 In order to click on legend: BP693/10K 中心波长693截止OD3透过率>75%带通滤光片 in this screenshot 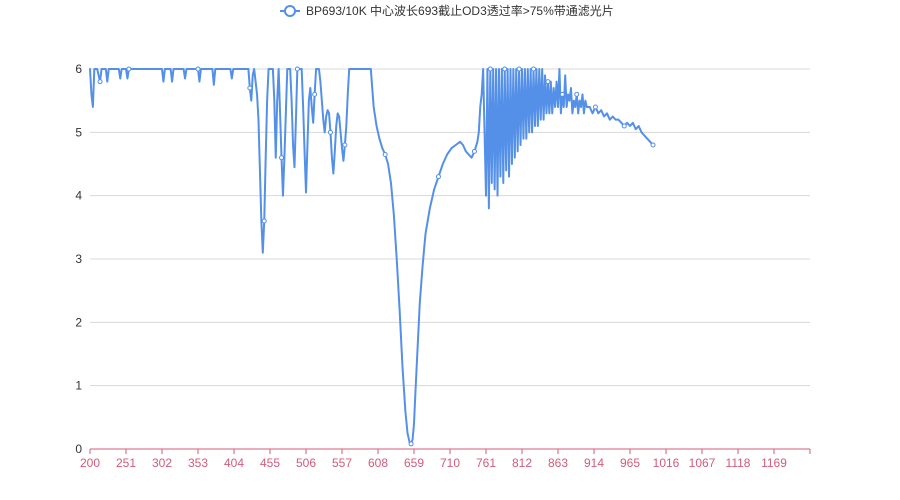, I will do `click(447, 10)`.